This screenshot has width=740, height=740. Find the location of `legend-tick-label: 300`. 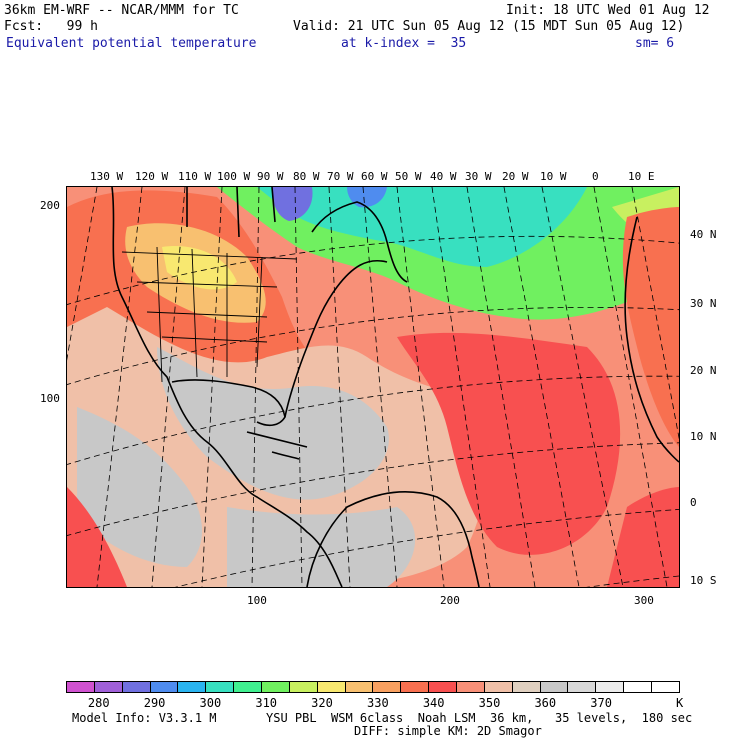

legend-tick-label: 300 is located at coordinates (210, 703).